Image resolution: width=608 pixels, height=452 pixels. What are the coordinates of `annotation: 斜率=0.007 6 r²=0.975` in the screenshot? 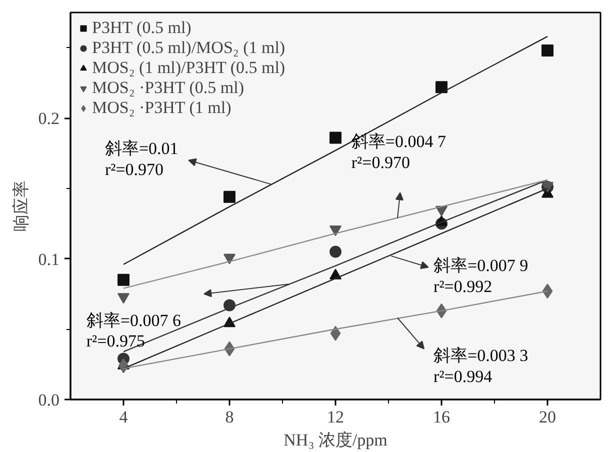 It's located at (133, 330).